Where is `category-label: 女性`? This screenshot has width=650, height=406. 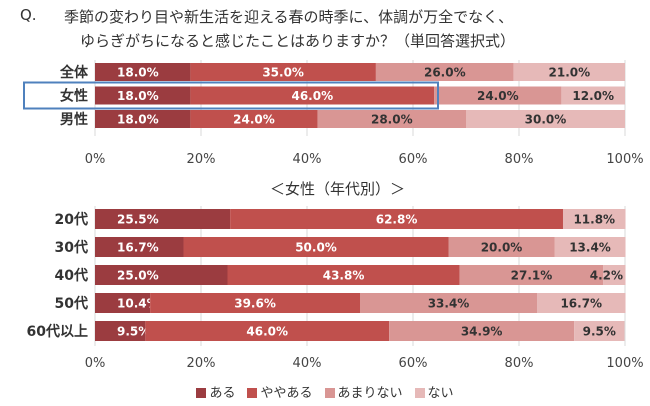 category-label: 女性 is located at coordinates (74, 96).